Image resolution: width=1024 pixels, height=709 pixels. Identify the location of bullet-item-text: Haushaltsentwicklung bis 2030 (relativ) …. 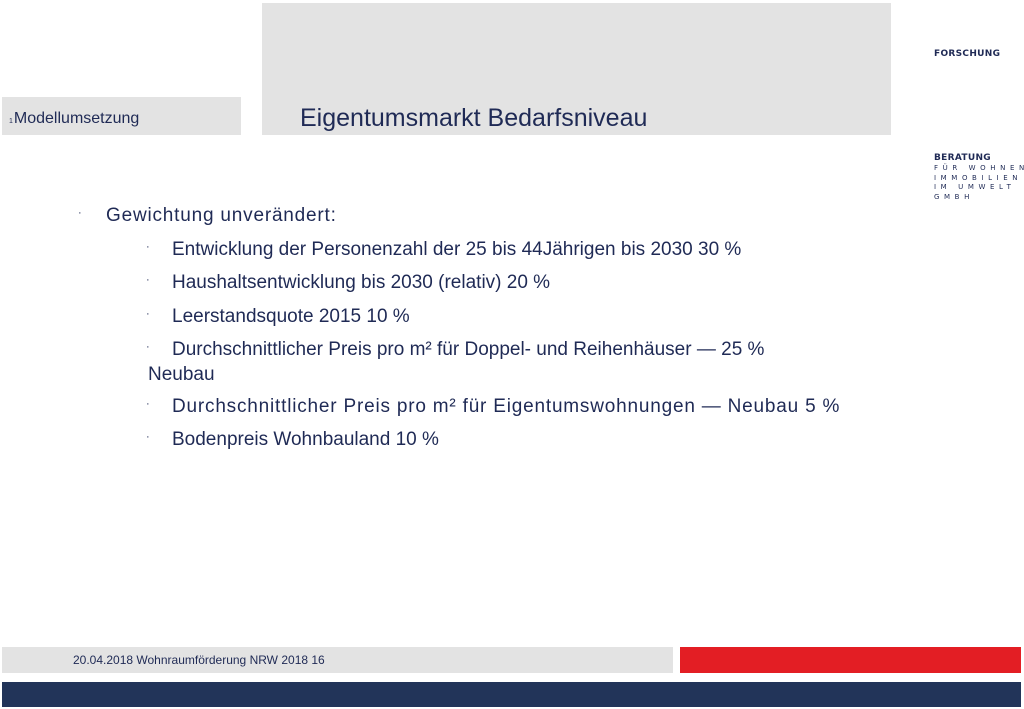
(361, 282).